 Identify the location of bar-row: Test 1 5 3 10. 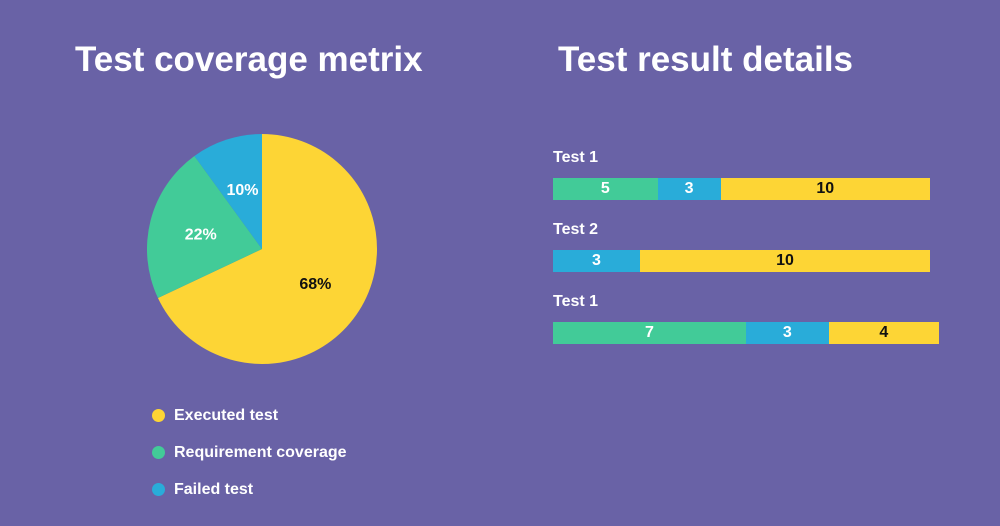
(746, 174).